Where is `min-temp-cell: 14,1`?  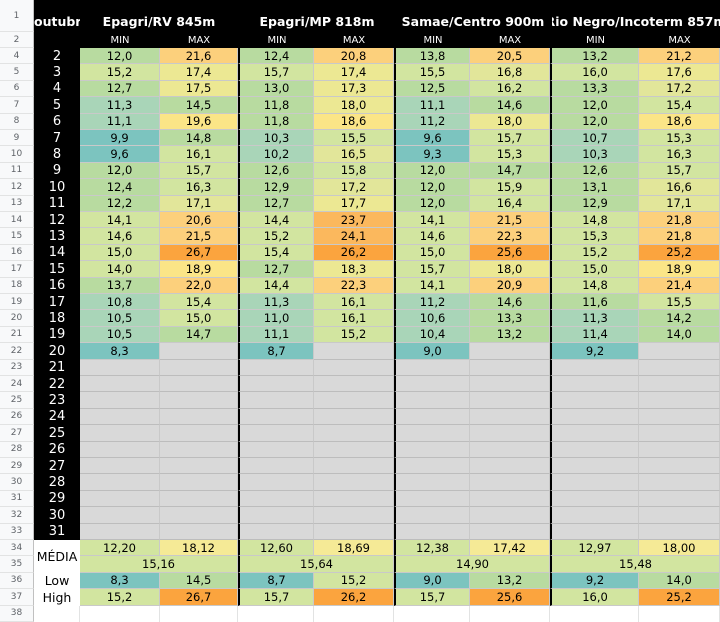
min-temp-cell: 14,1 is located at coordinates (120, 220).